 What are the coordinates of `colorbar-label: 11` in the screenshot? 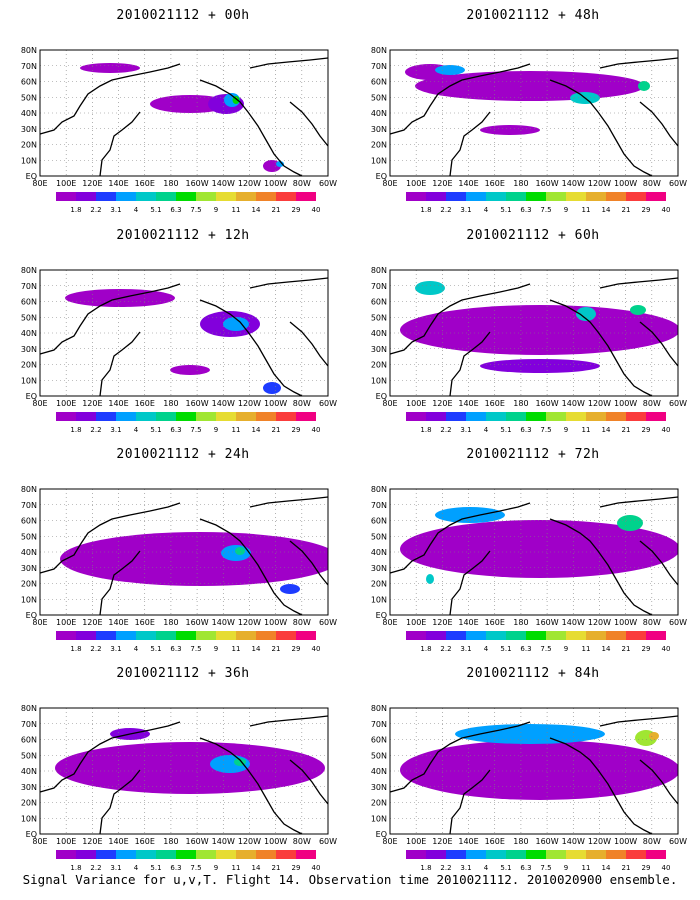 It's located at (236, 210).